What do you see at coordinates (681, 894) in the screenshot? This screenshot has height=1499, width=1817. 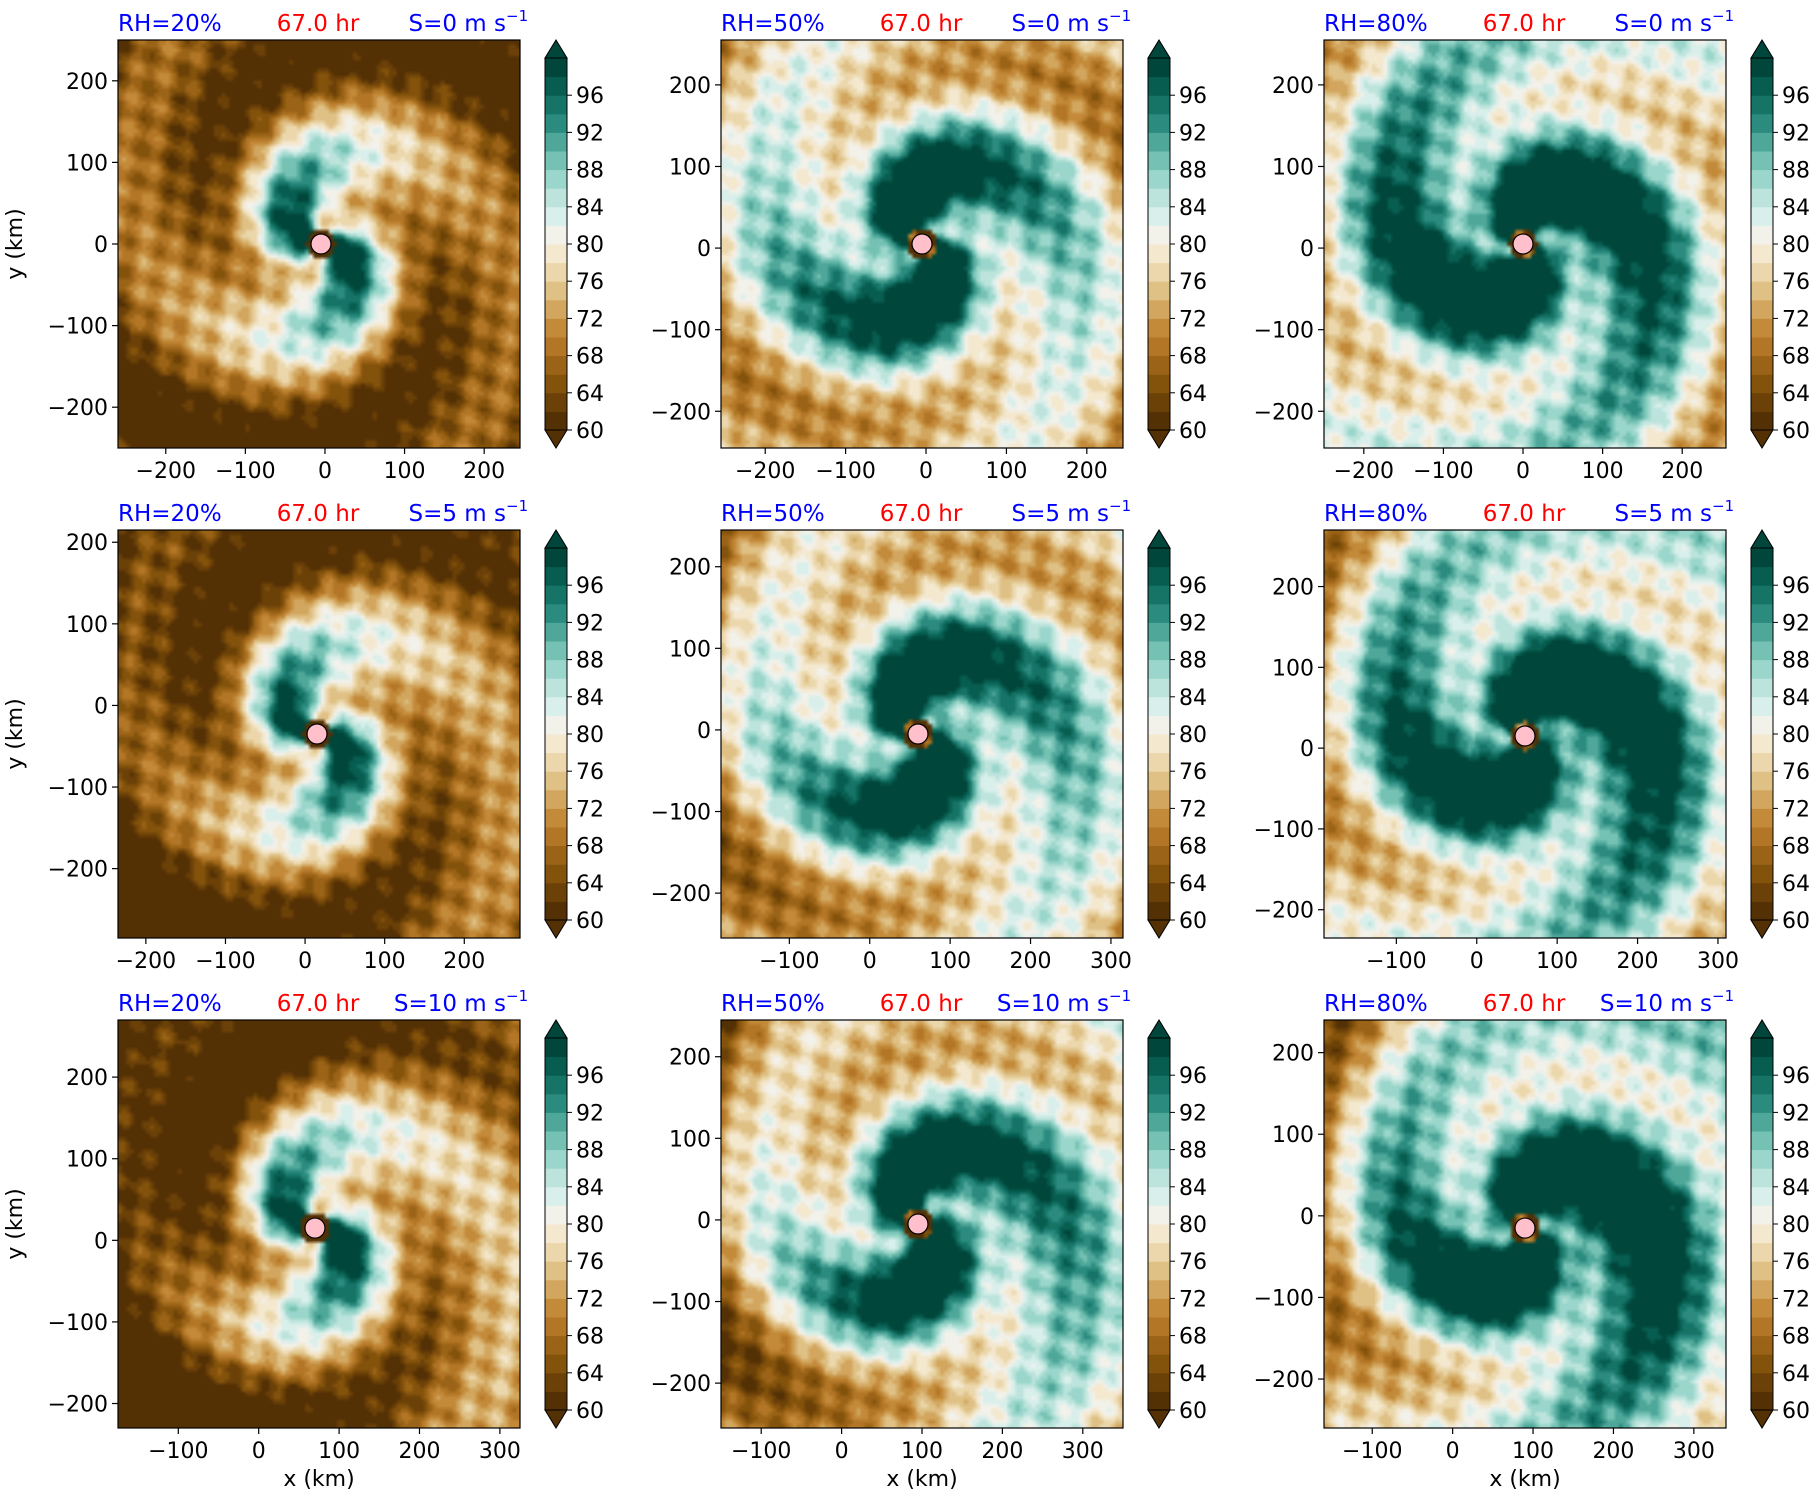 I see `y-tick-label: −200` at bounding box center [681, 894].